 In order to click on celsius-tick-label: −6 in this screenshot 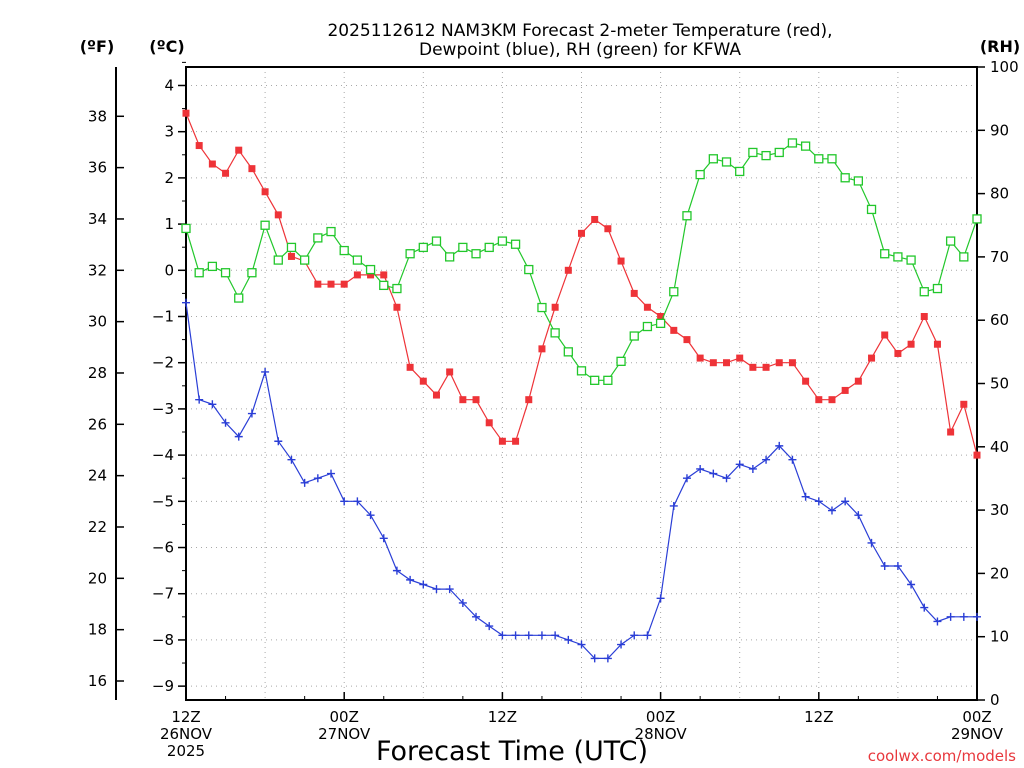, I will do `click(163, 548)`.